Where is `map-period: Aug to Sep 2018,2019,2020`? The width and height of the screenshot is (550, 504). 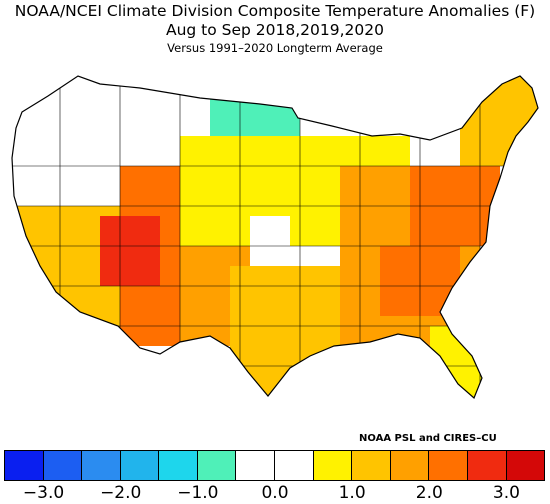
map-period: Aug to Sep 2018,2019,2020 is located at coordinates (274, 30).